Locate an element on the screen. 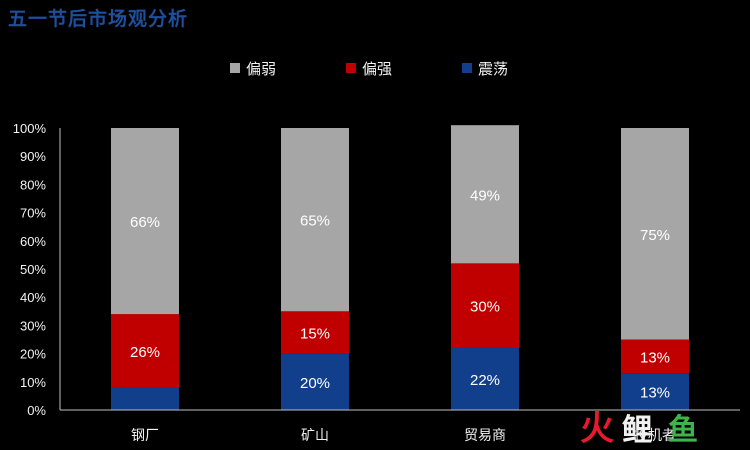 Image resolution: width=750 pixels, height=450 pixels. data-label: 26% is located at coordinates (145, 352).